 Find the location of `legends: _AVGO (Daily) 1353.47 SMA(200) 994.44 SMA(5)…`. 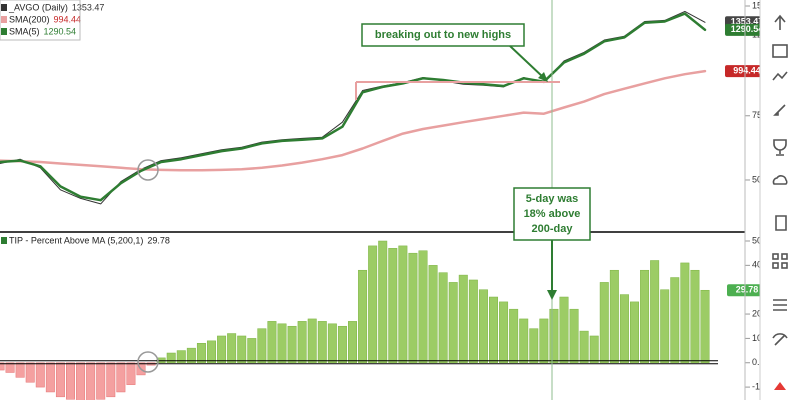

legends: _AVGO (Daily) 1353.47 SMA(200) 994.44 SMA(5)… is located at coordinates (85, 122).